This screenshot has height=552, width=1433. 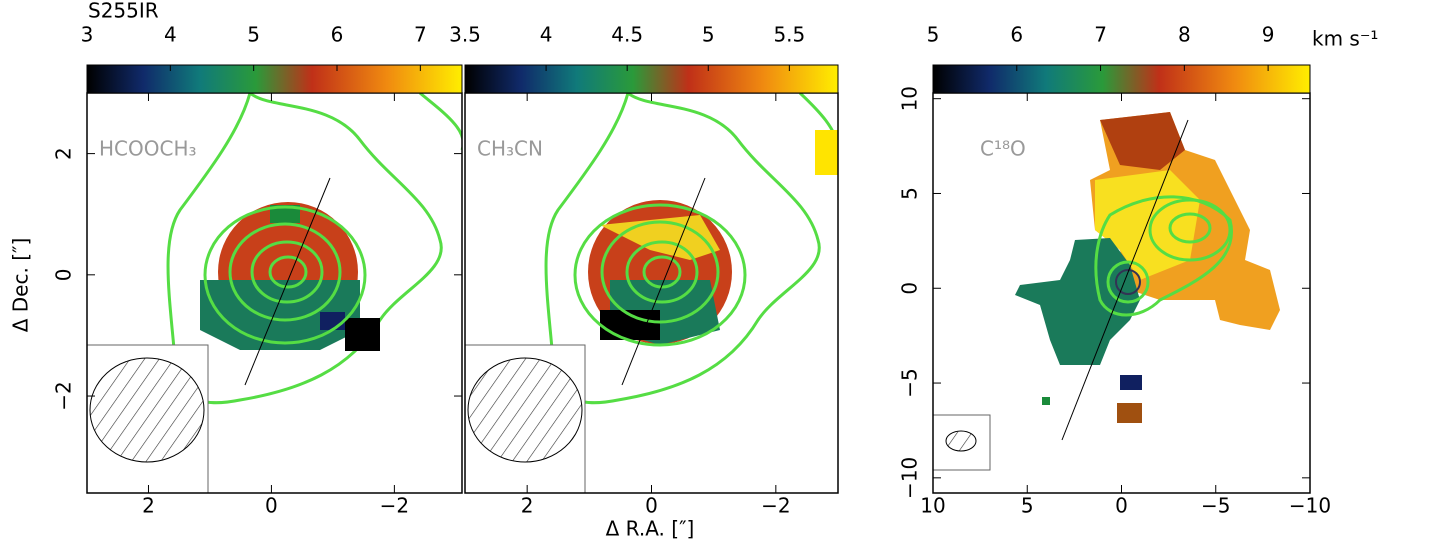 What do you see at coordinates (789, 35) in the screenshot?
I see `colorbar-tick-label: 5.5` at bounding box center [789, 35].